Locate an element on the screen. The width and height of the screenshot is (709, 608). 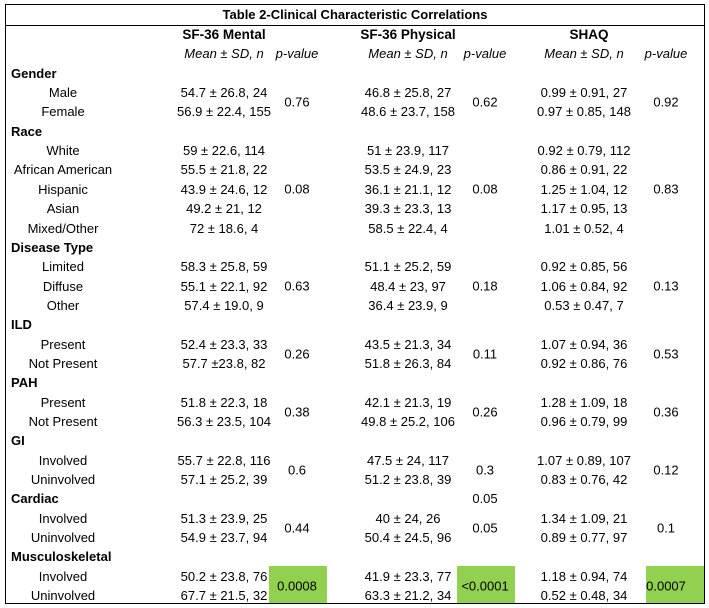
physical-cell: 50.4 ± 24.5, 96 is located at coordinates (408, 538).